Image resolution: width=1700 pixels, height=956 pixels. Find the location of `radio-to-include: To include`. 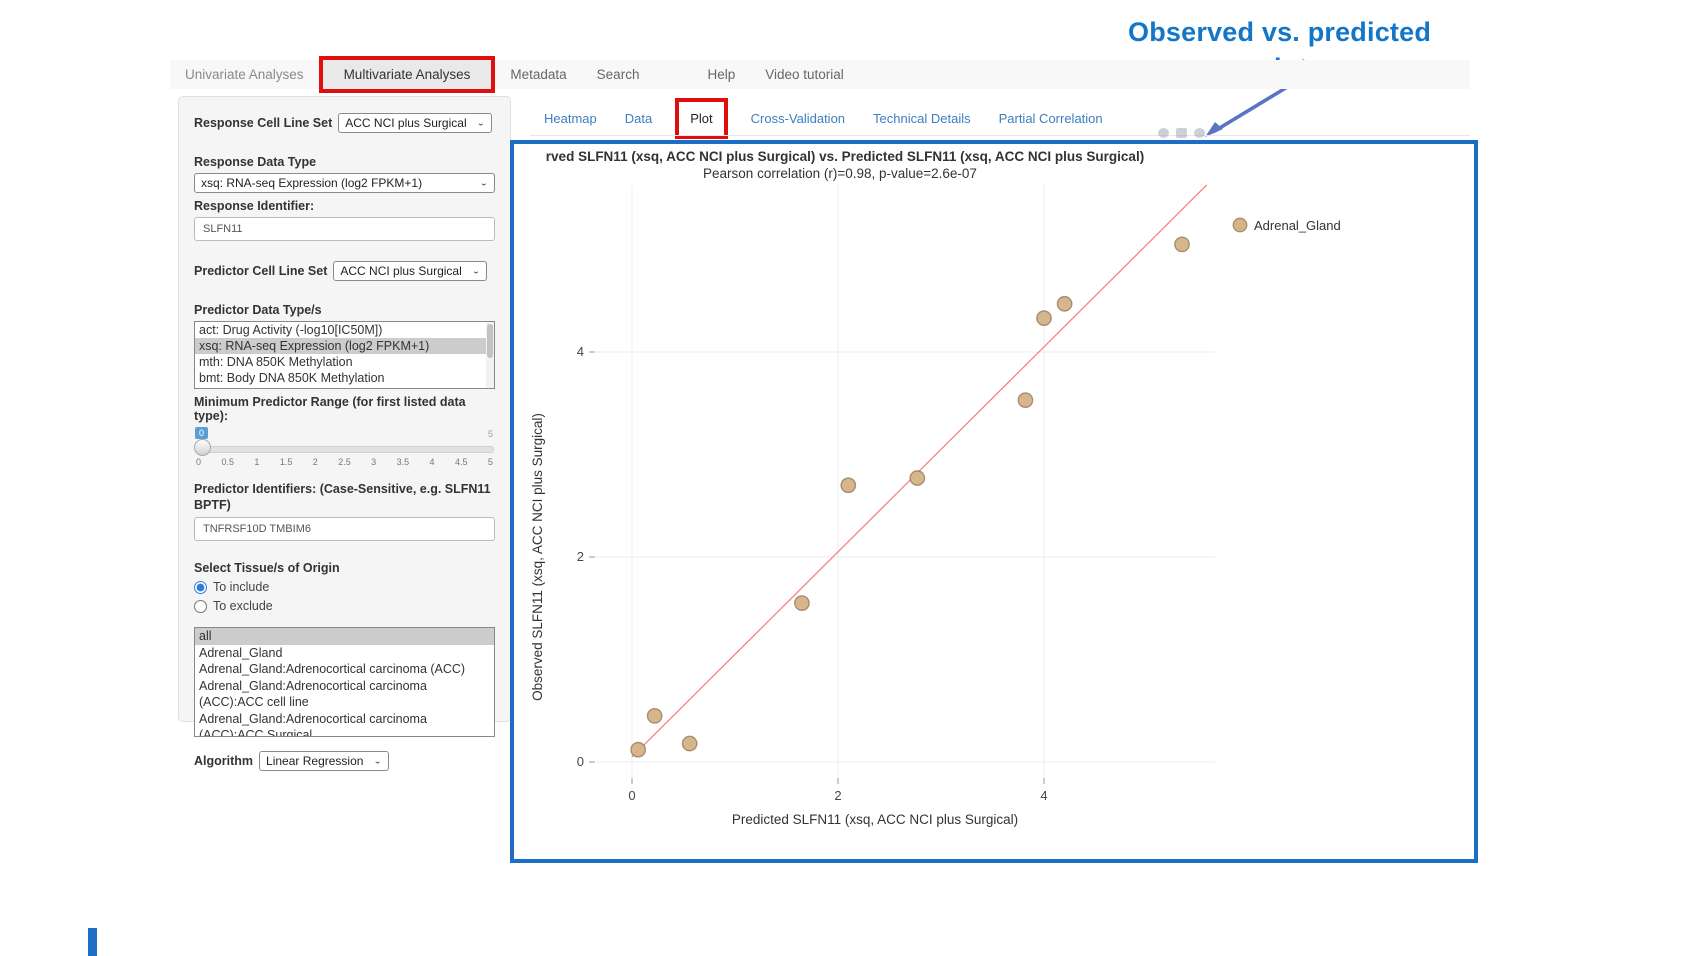

radio-to-include: To include is located at coordinates (344, 587).